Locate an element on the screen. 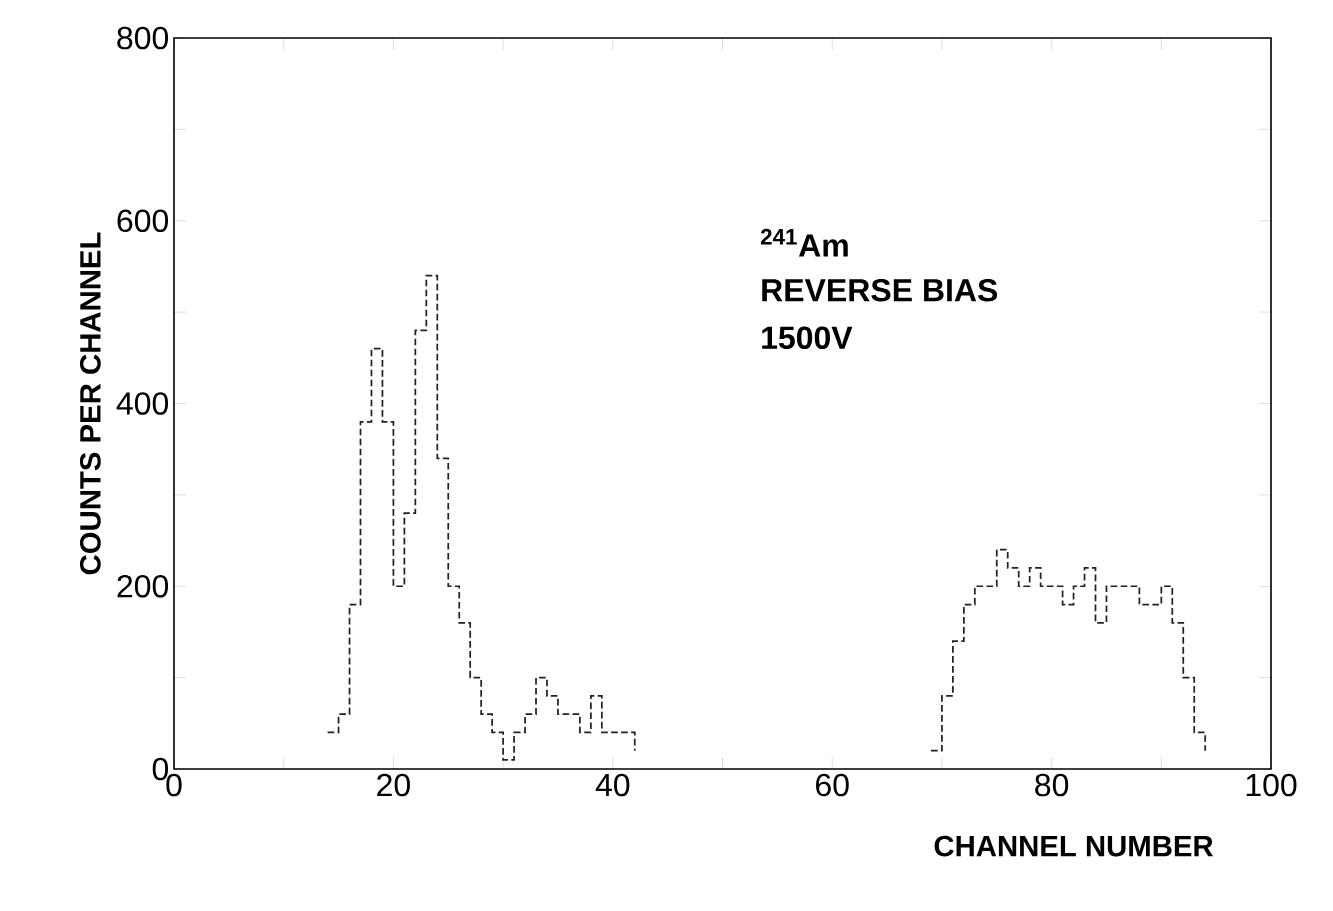 The image size is (1333, 911). y-tick-label: 0 is located at coordinates (160, 769).